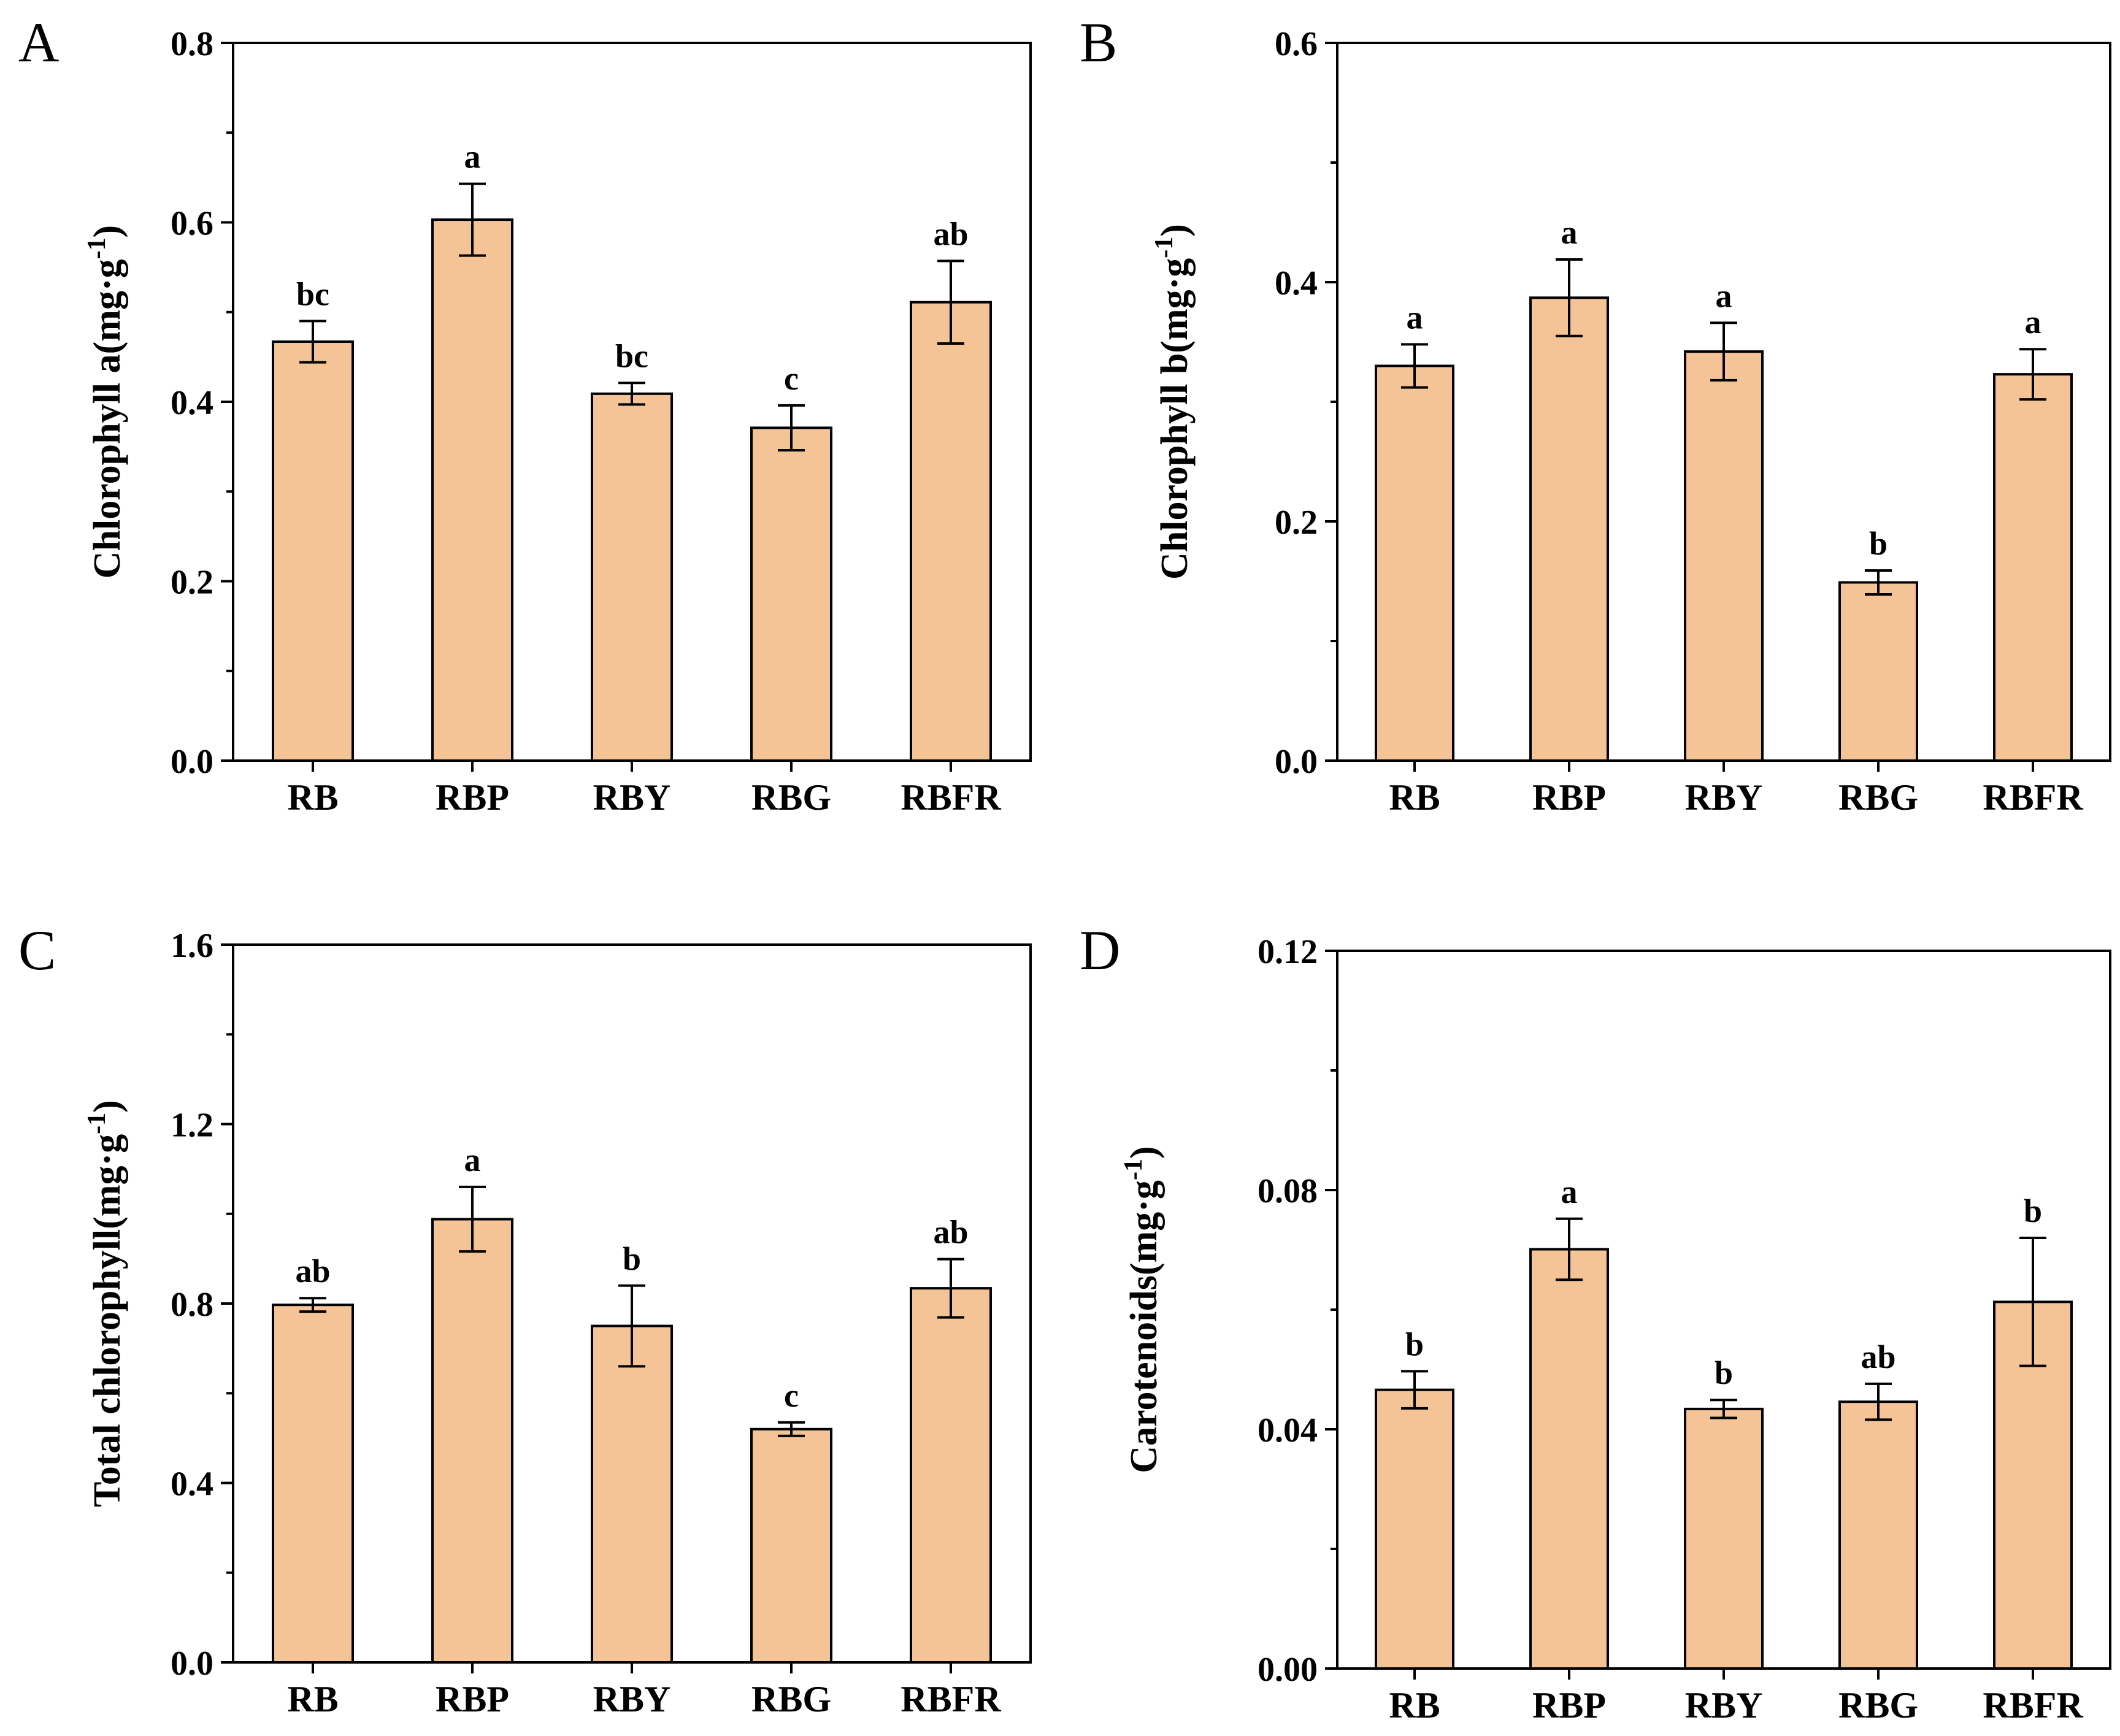  Describe the element at coordinates (472, 490) in the screenshot. I see `bar-a-rbp` at that location.